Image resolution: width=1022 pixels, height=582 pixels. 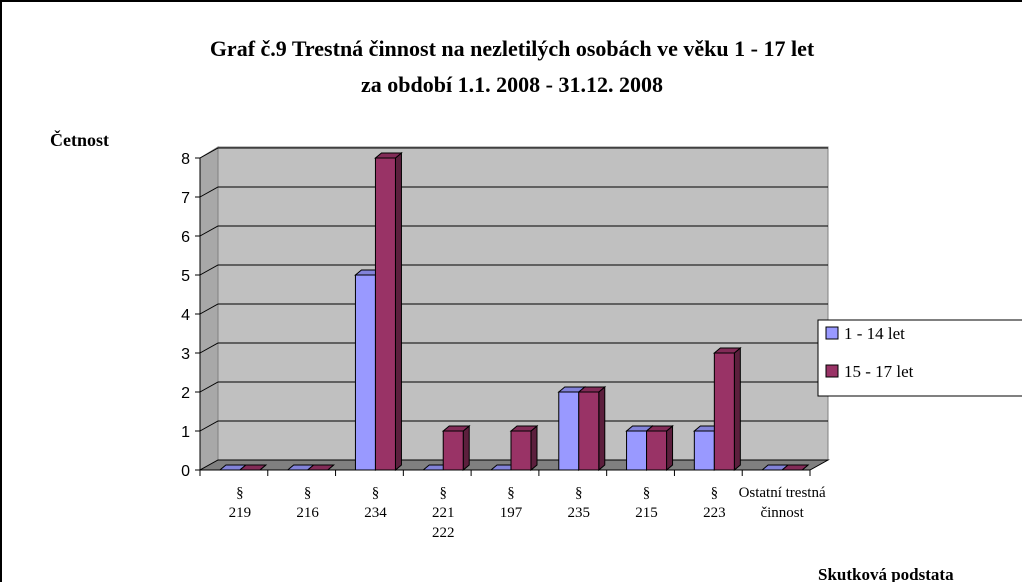 What do you see at coordinates (375, 503) in the screenshot?
I see `x-tick-label: § 234` at bounding box center [375, 503].